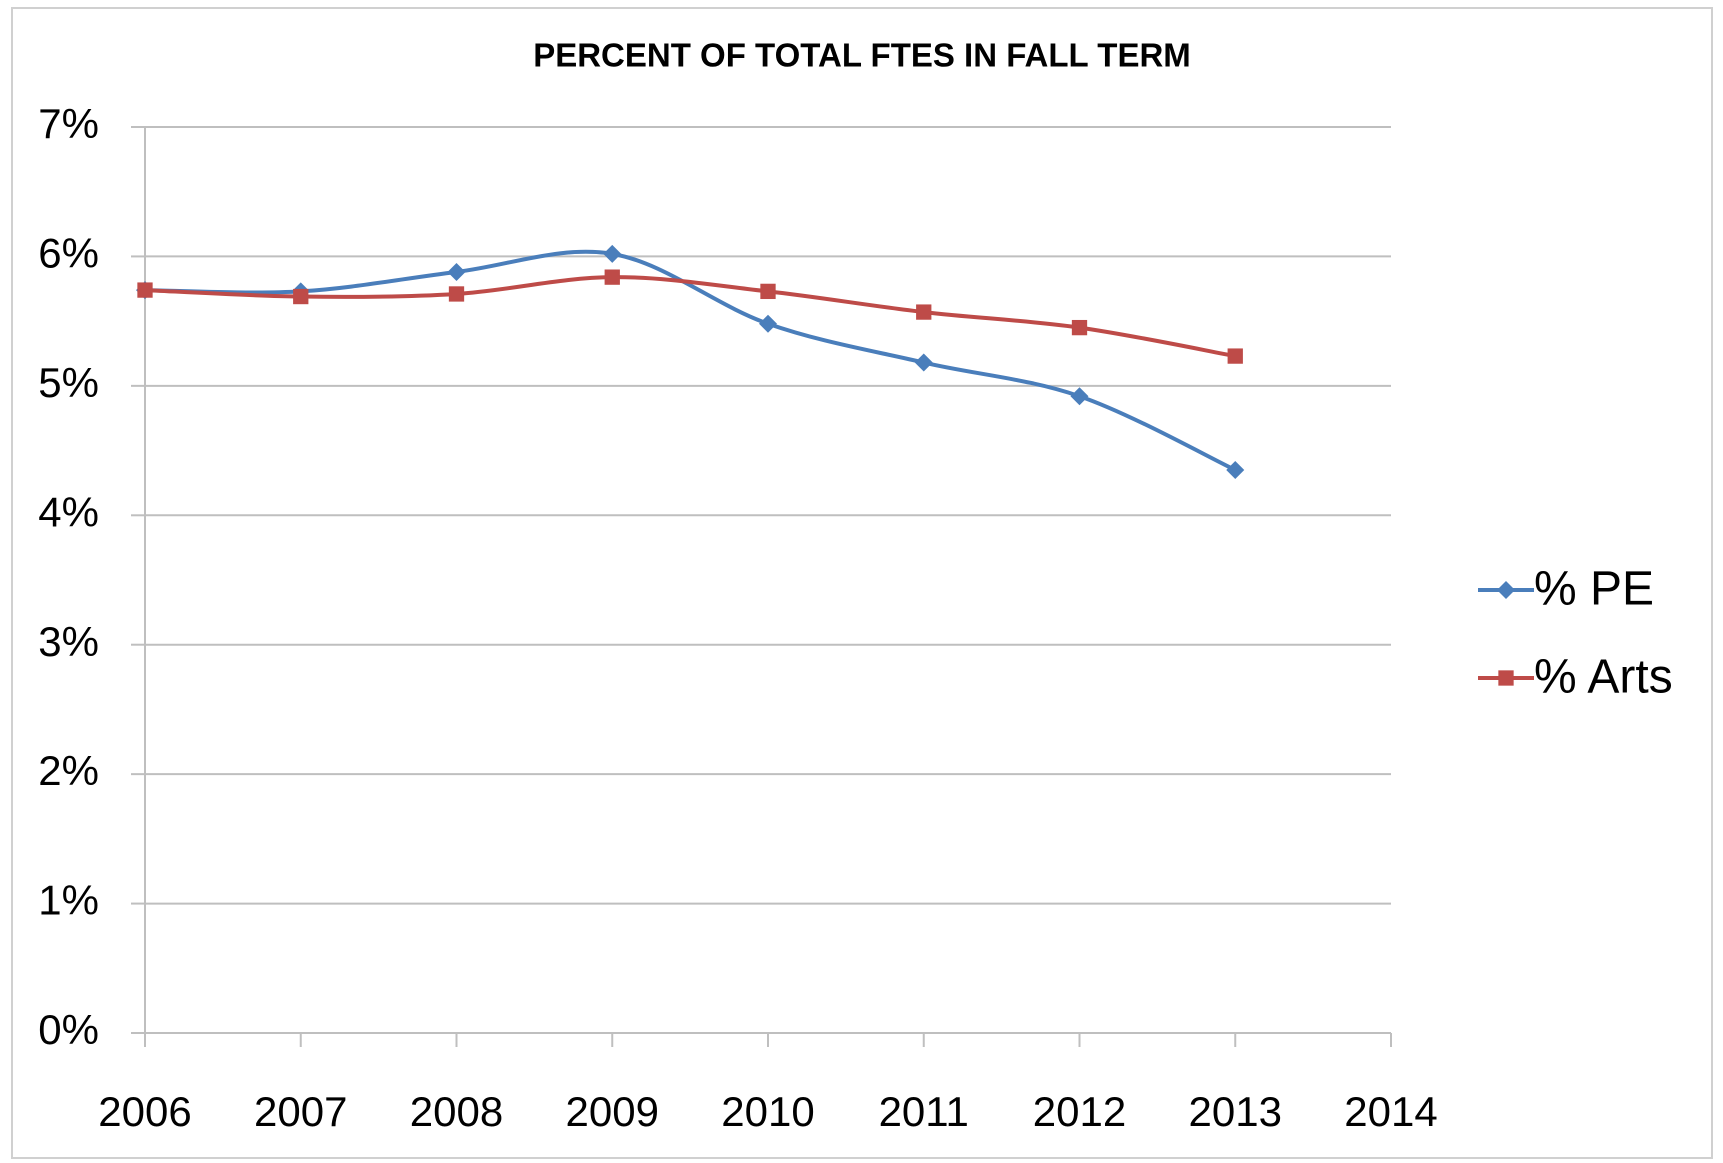  I want to click on x-tick-label: 2007, so click(300, 1111).